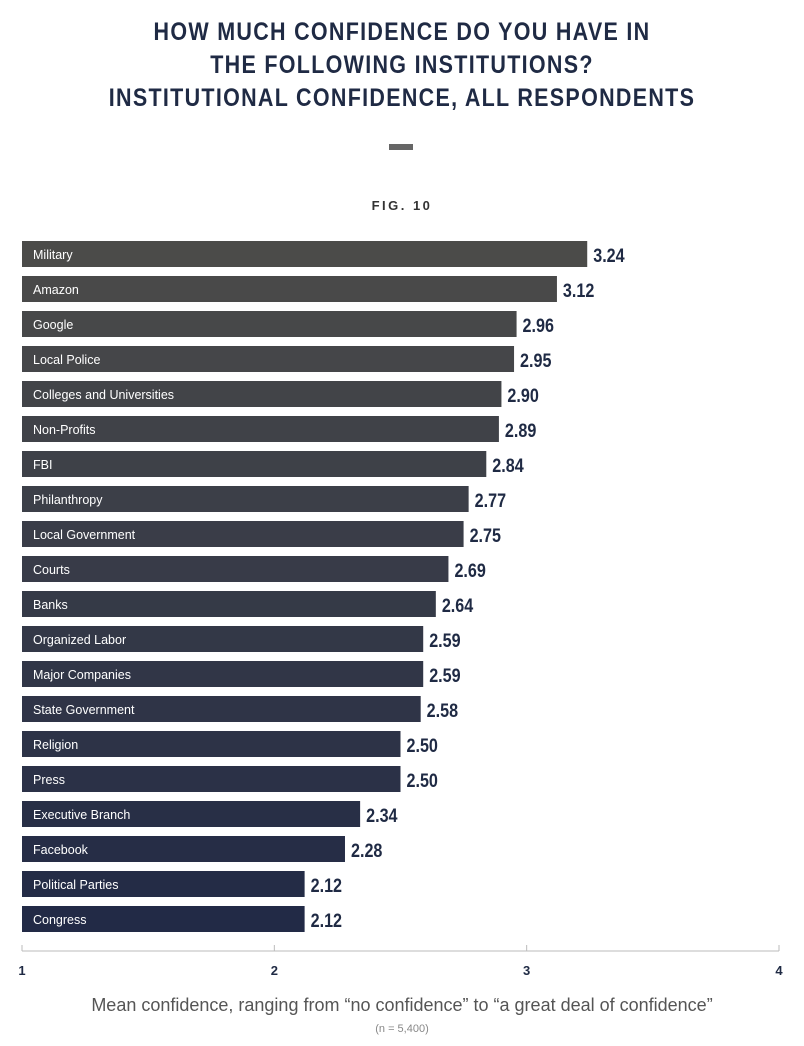 Image resolution: width=804 pixels, height=1046 pixels. What do you see at coordinates (64, 430) in the screenshot?
I see `bar-category-label: Non-Profits` at bounding box center [64, 430].